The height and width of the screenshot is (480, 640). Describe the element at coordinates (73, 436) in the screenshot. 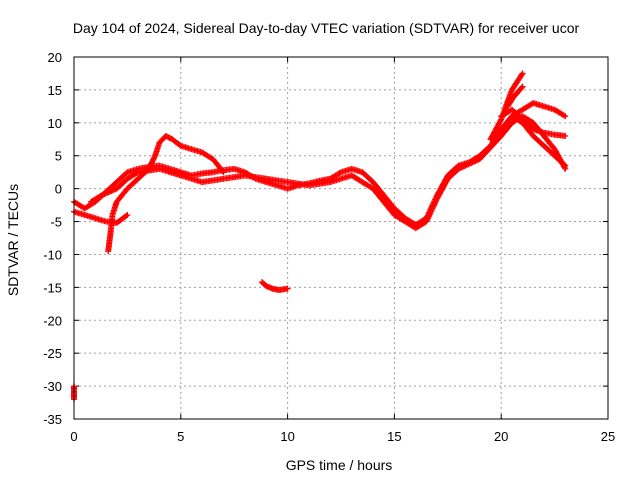

I see `x-tick-label: 0` at that location.